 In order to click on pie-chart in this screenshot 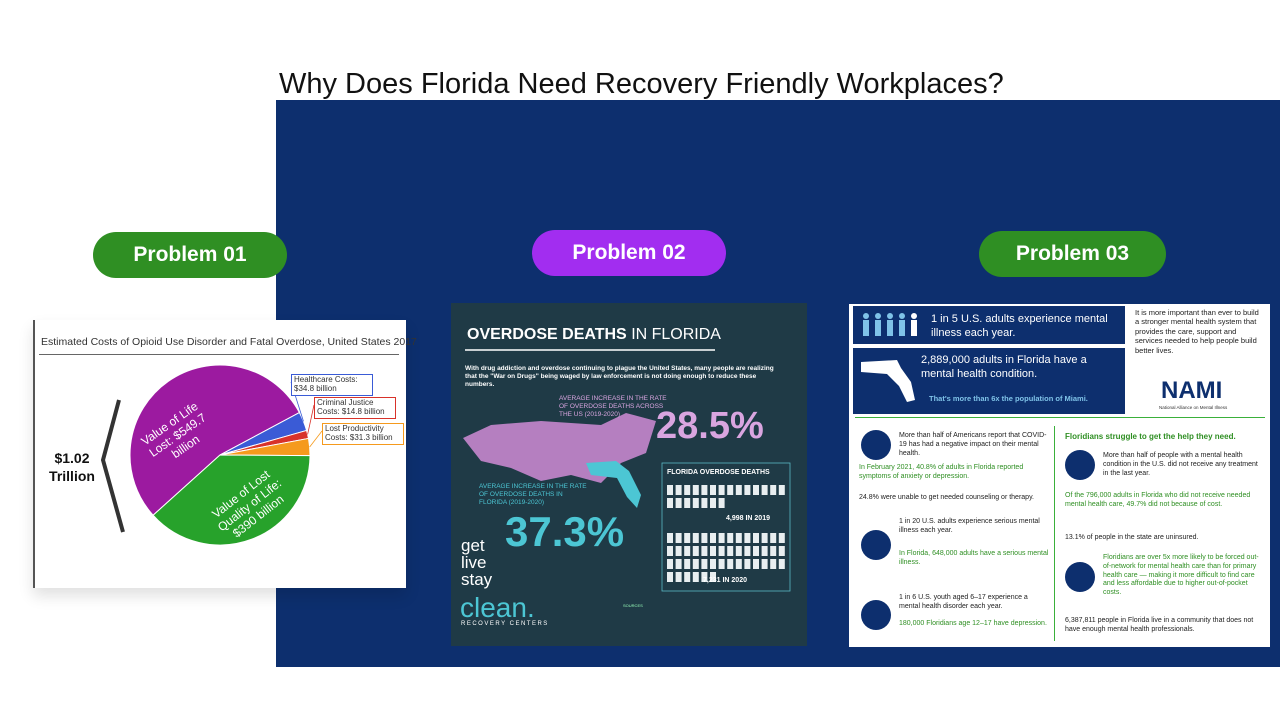, I will do `click(211, 455)`.